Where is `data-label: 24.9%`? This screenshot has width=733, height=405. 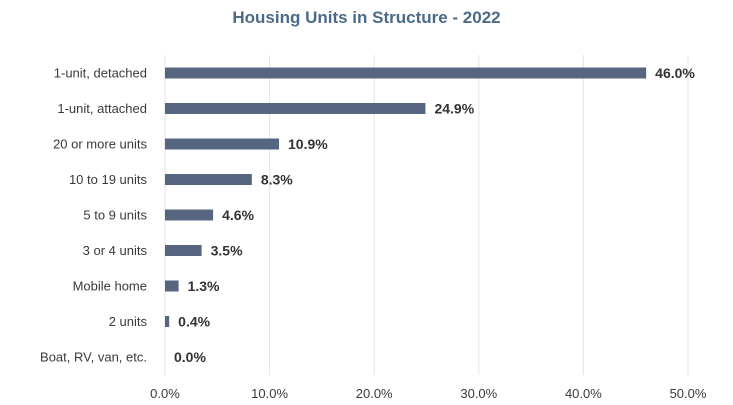
data-label: 24.9% is located at coordinates (454, 109).